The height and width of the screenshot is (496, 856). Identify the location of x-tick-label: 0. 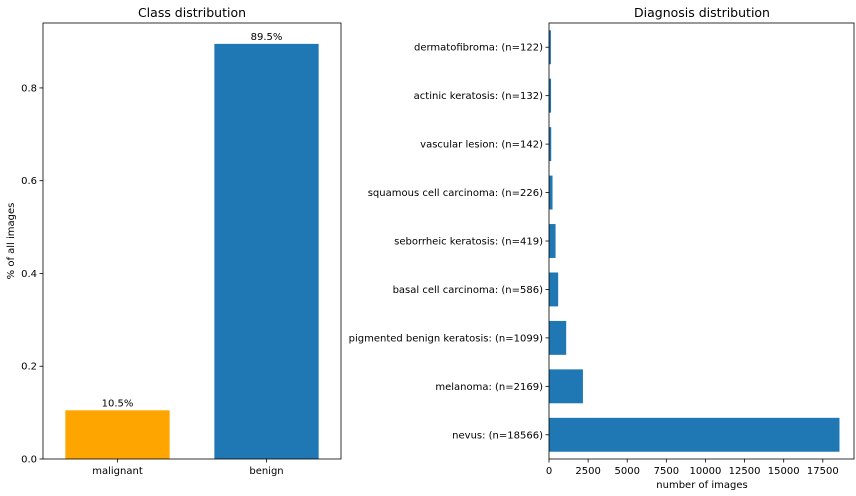
(549, 471).